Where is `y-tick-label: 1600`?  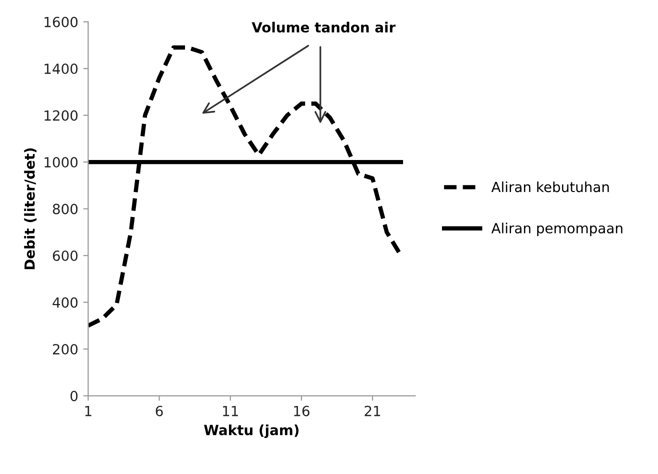
y-tick-label: 1600 is located at coordinates (61, 22).